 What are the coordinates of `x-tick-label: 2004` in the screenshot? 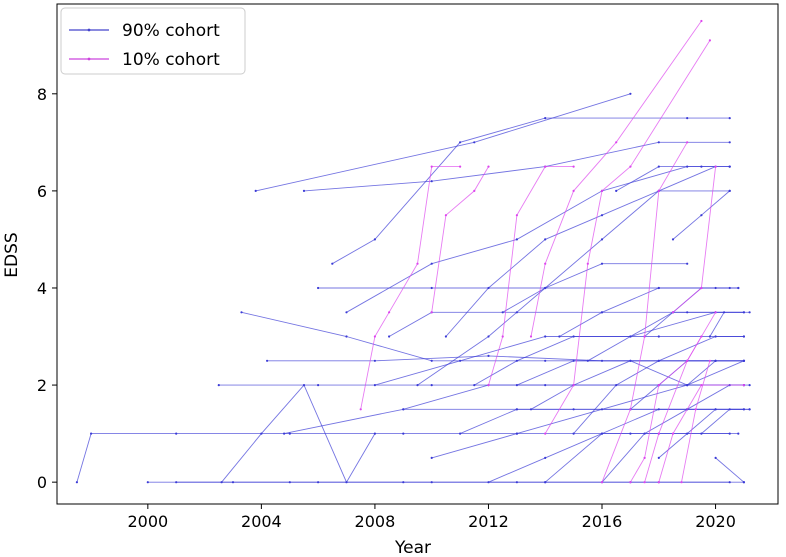 It's located at (261, 521).